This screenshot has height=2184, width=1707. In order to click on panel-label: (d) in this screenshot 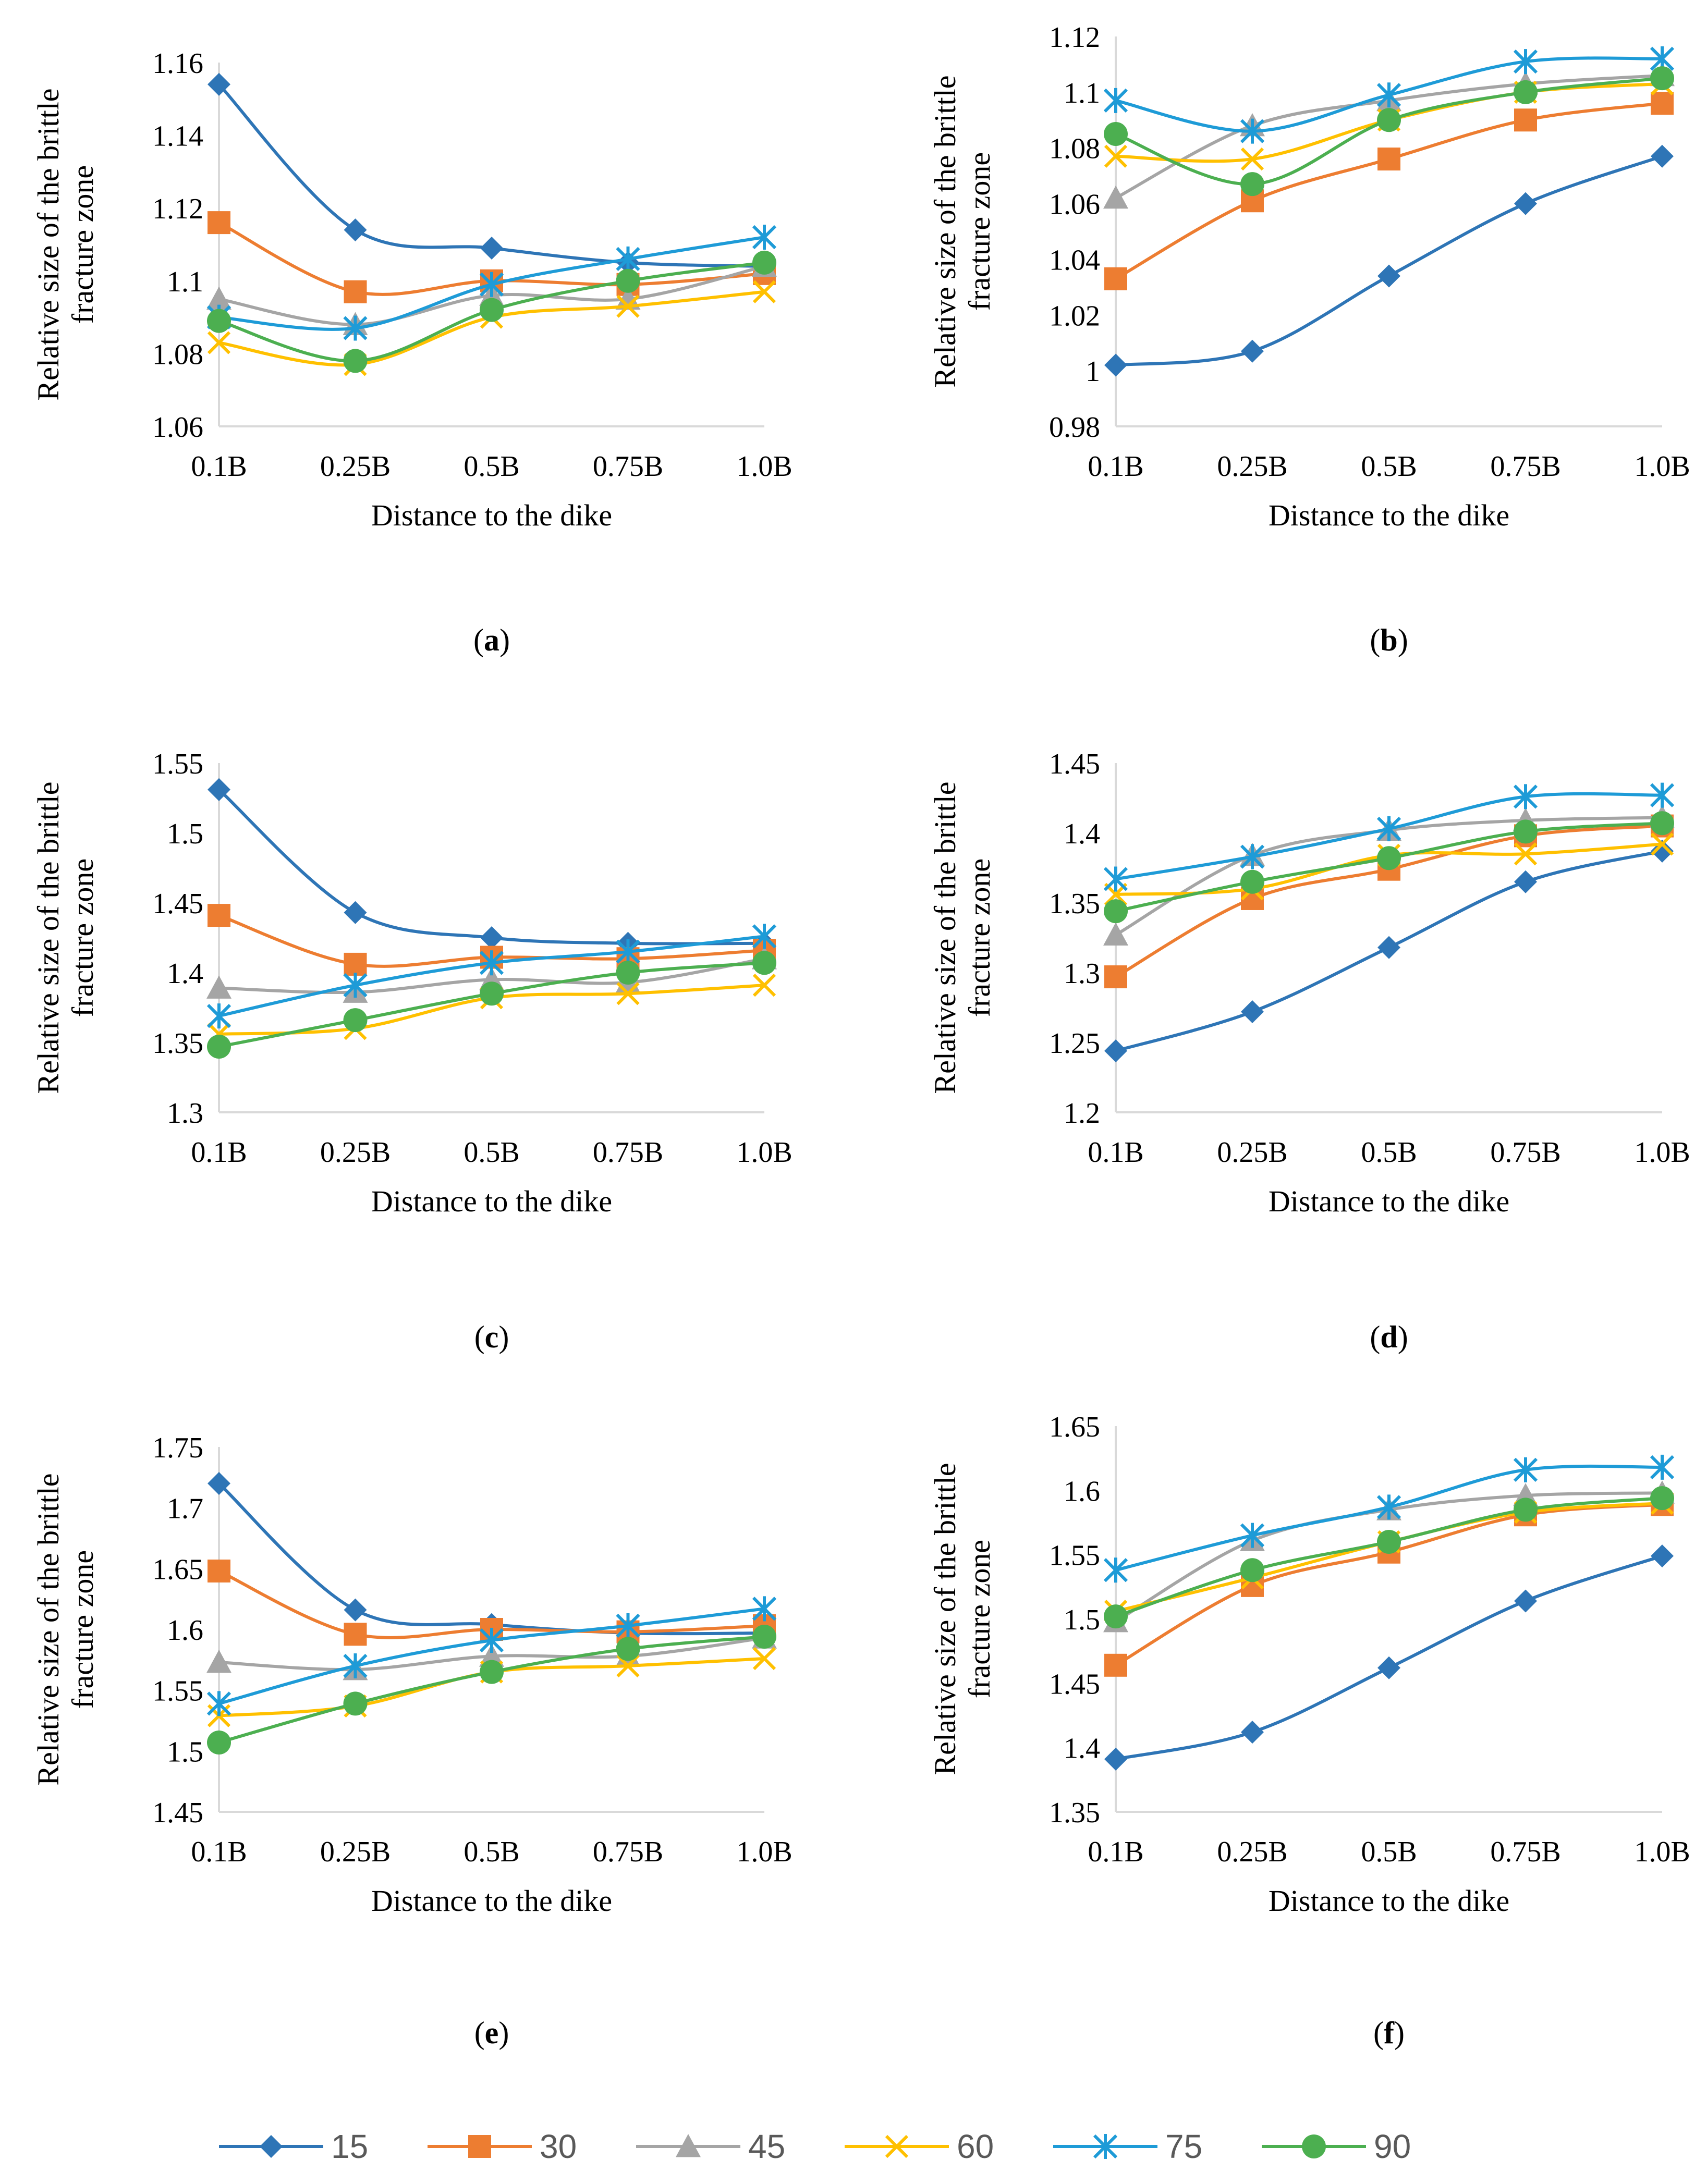, I will do `click(1389, 1337)`.